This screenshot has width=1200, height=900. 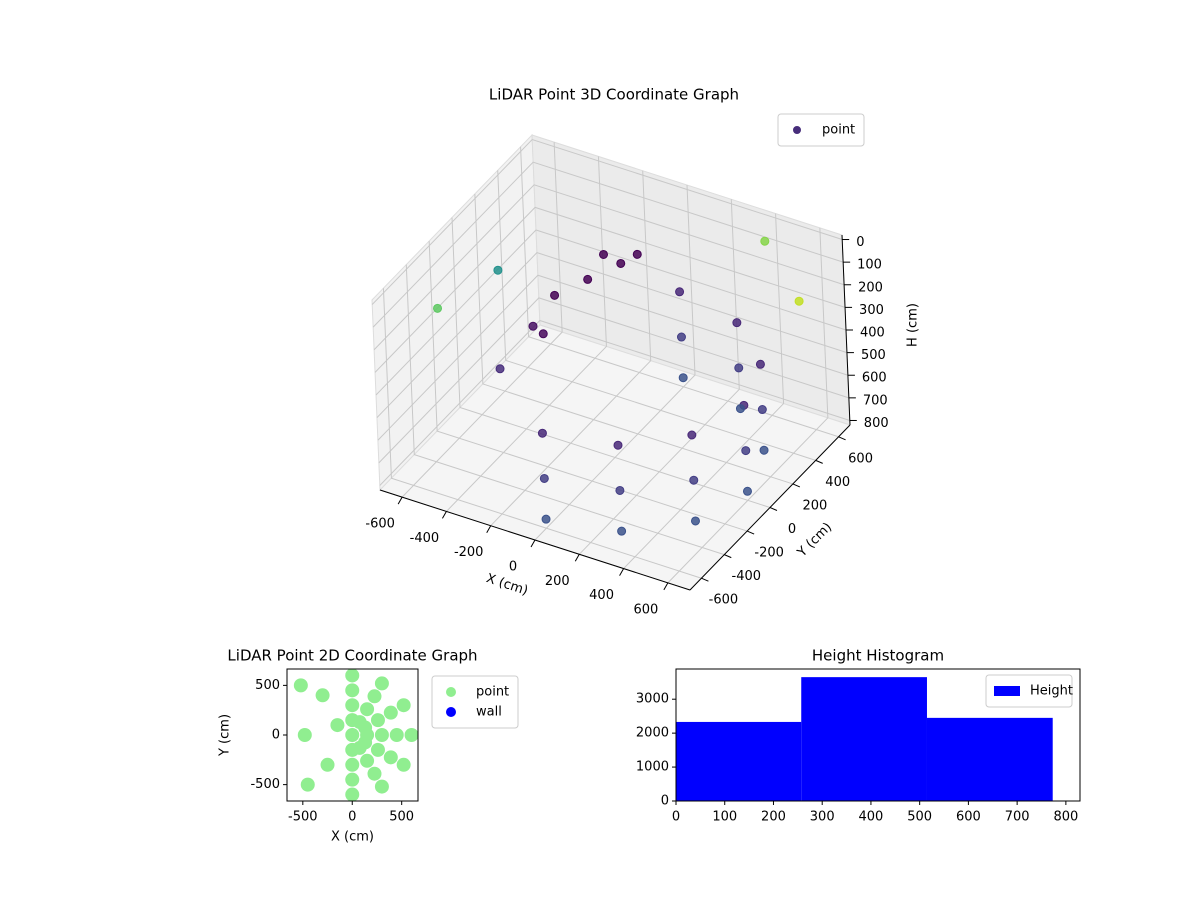 What do you see at coordinates (1007, 691) in the screenshot?
I see `legend-swatch` at bounding box center [1007, 691].